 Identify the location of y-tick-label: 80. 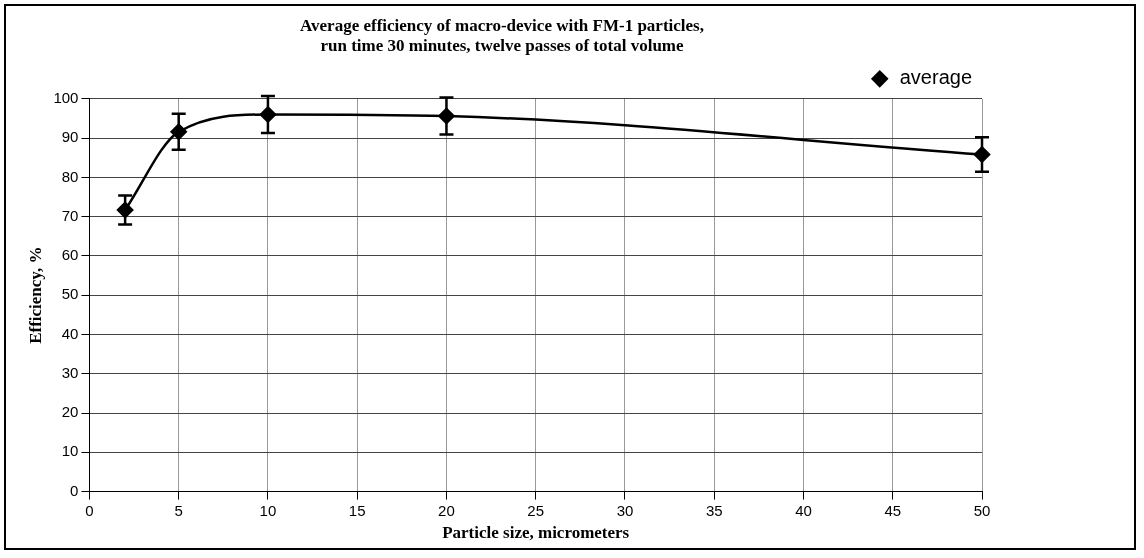
(70, 176).